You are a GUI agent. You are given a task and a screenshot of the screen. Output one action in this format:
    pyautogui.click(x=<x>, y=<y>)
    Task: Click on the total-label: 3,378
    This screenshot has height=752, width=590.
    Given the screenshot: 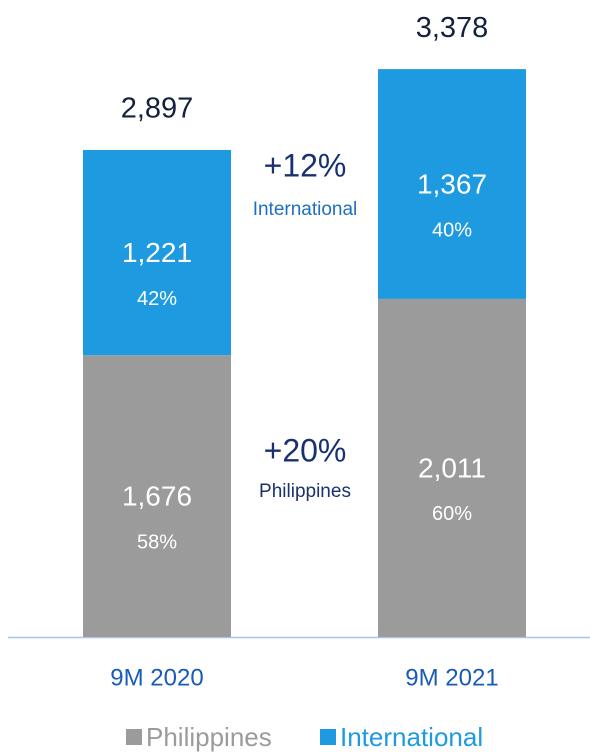 What is the action you would take?
    pyautogui.click(x=452, y=28)
    